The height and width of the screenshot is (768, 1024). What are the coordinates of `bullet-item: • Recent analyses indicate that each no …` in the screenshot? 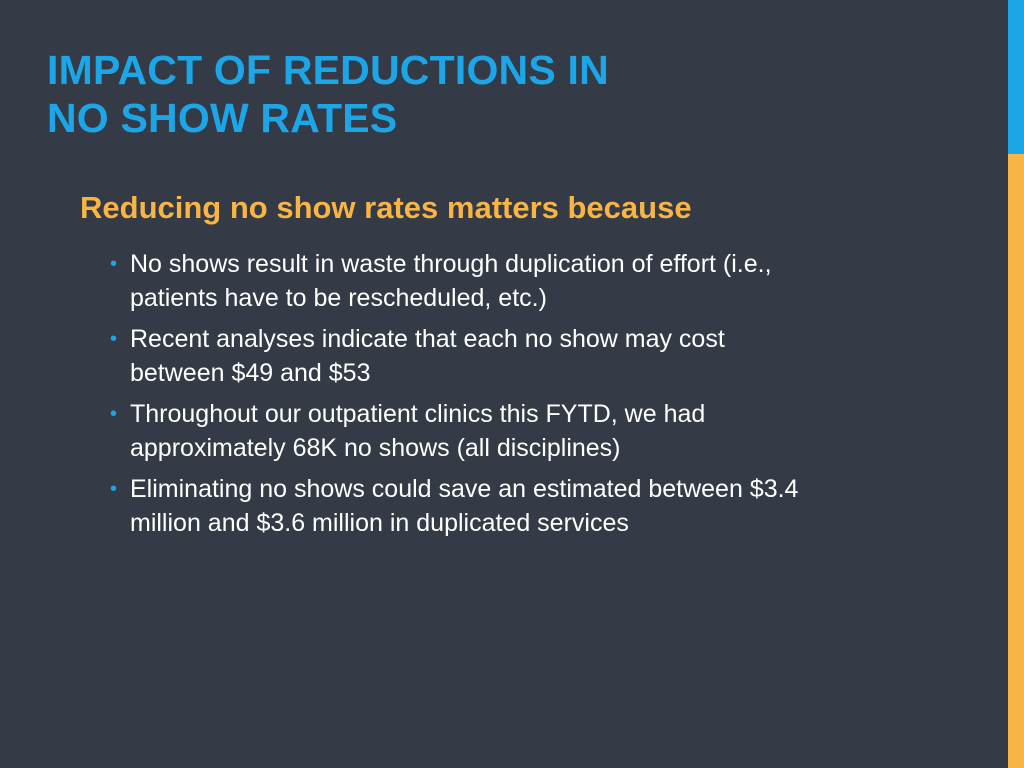 It's located at (508, 356).